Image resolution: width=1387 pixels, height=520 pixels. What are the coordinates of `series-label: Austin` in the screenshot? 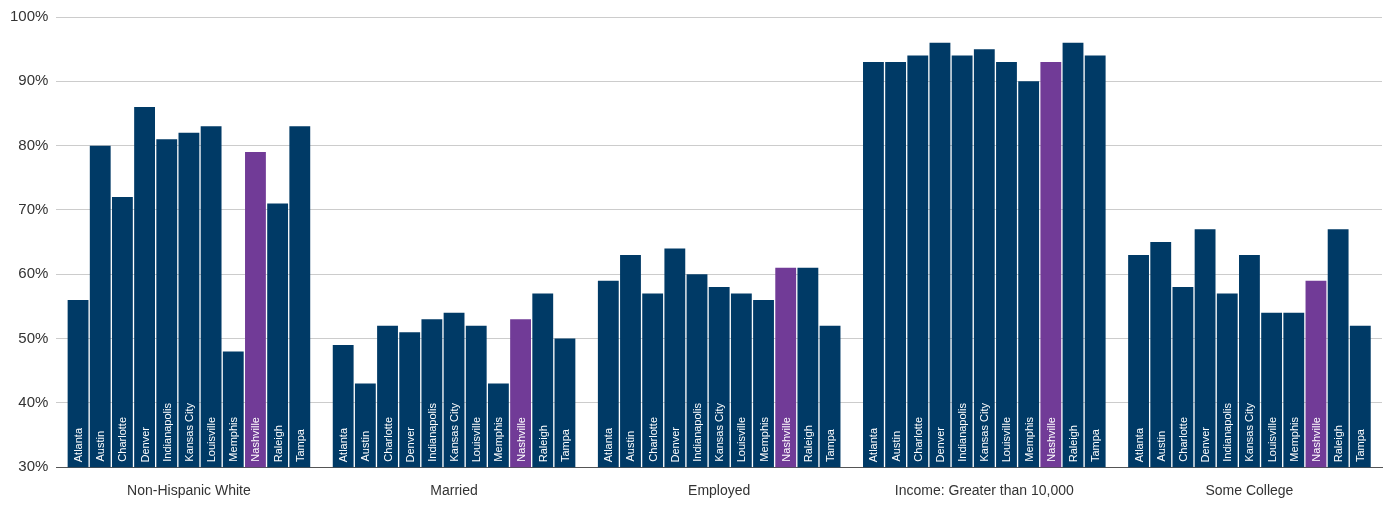 It's located at (365, 446).